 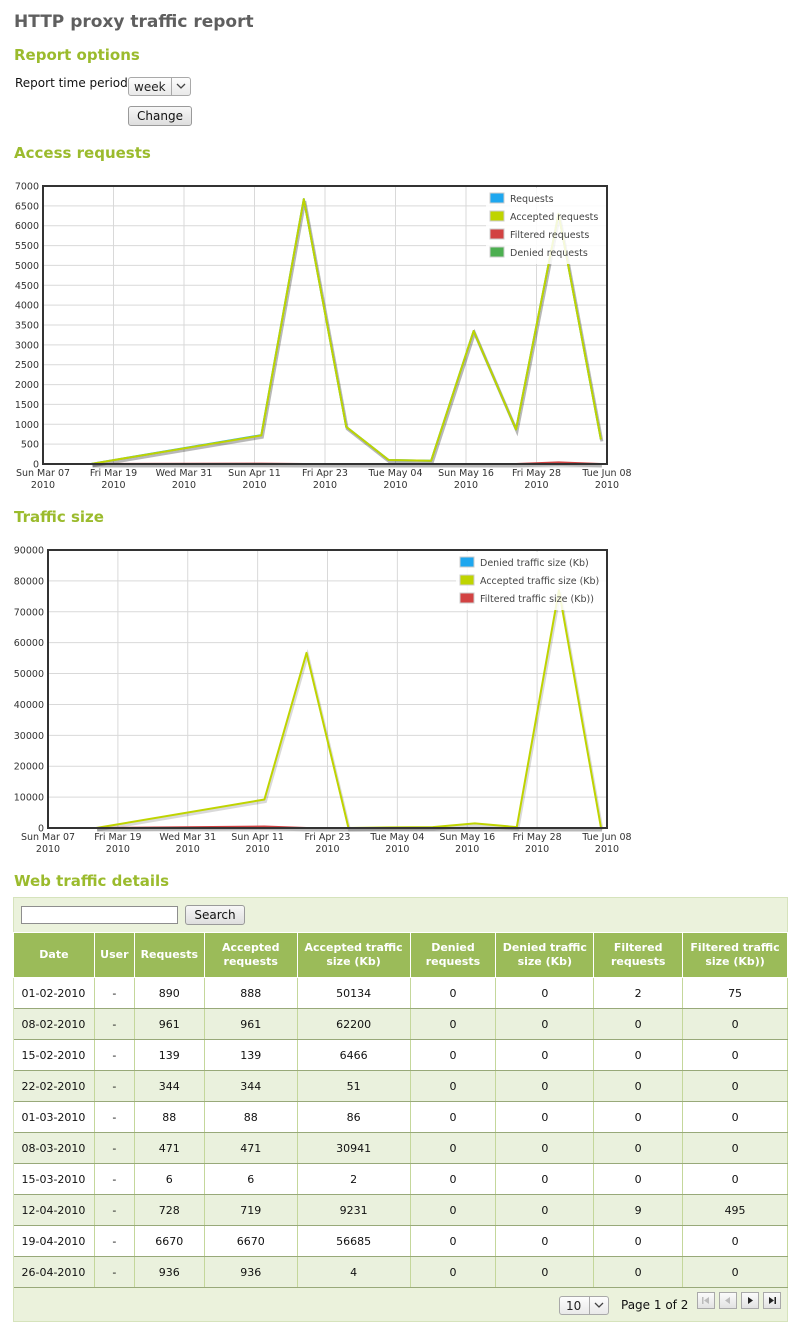 I want to click on prev-page-button, so click(x=728, y=1300).